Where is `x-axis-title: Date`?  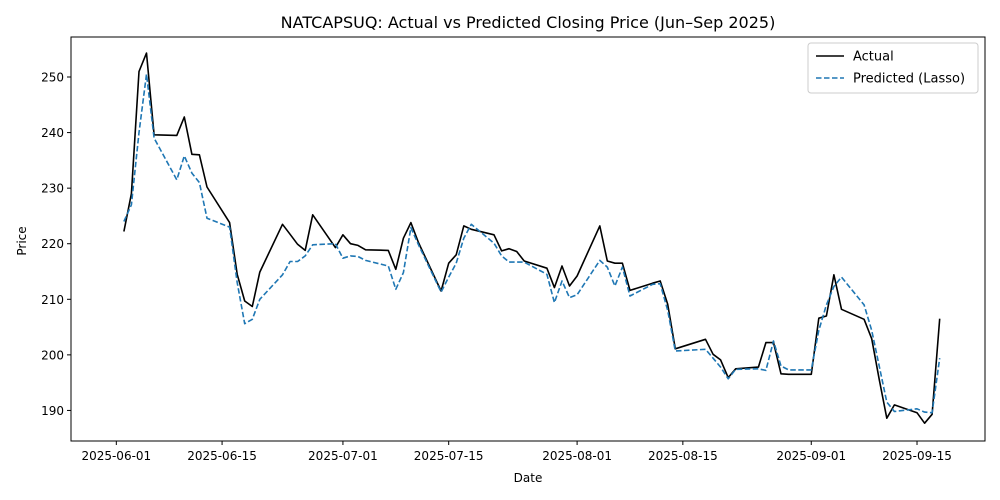
x-axis-title: Date is located at coordinates (528, 478).